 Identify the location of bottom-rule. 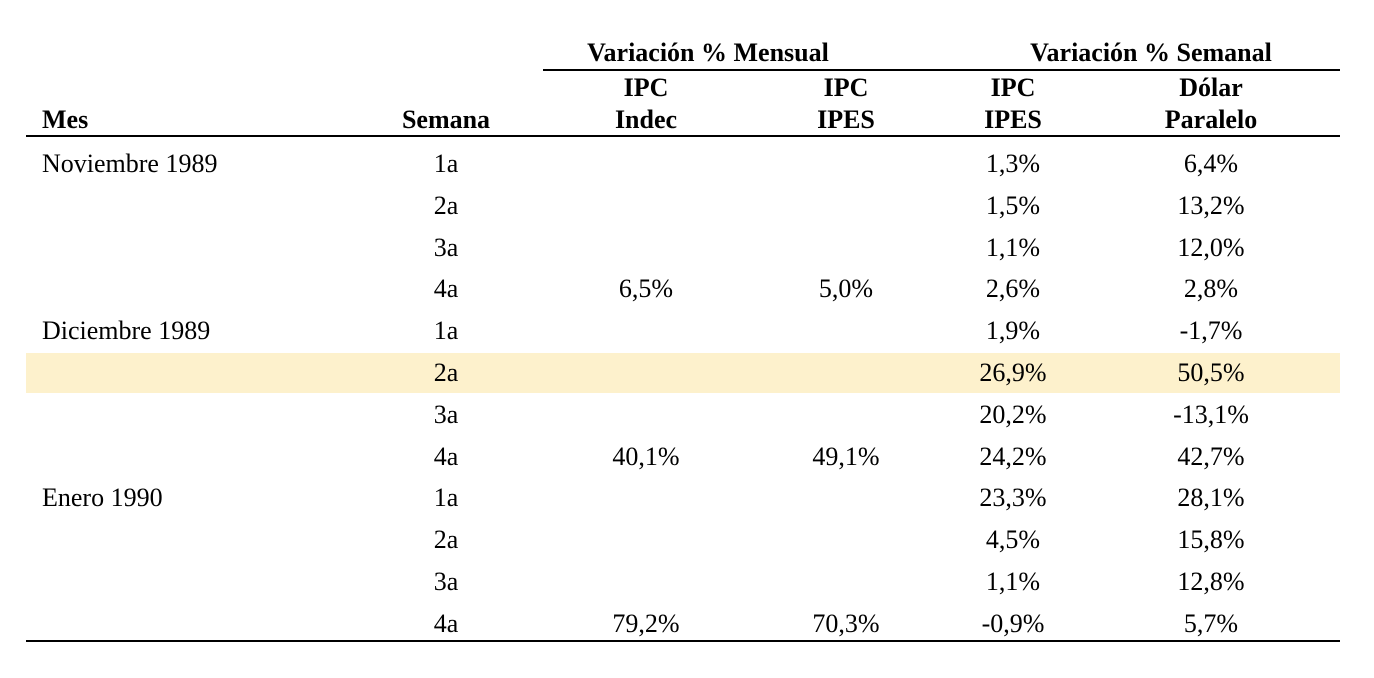
(683, 641).